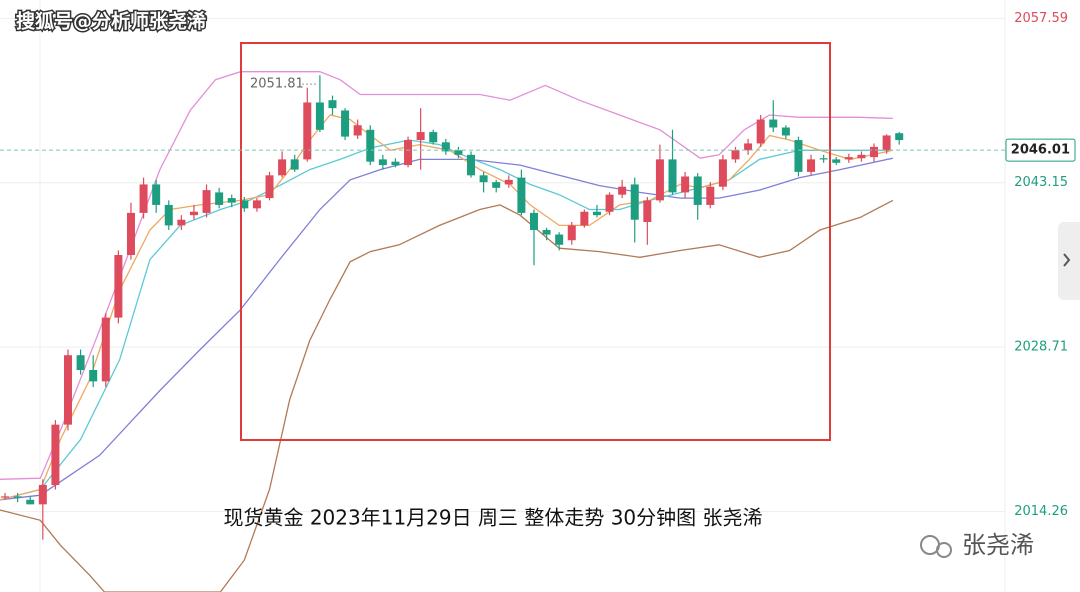 The image size is (1080, 592). Describe the element at coordinates (1041, 182) in the screenshot. I see `y-tick-label: 2043.15` at that location.